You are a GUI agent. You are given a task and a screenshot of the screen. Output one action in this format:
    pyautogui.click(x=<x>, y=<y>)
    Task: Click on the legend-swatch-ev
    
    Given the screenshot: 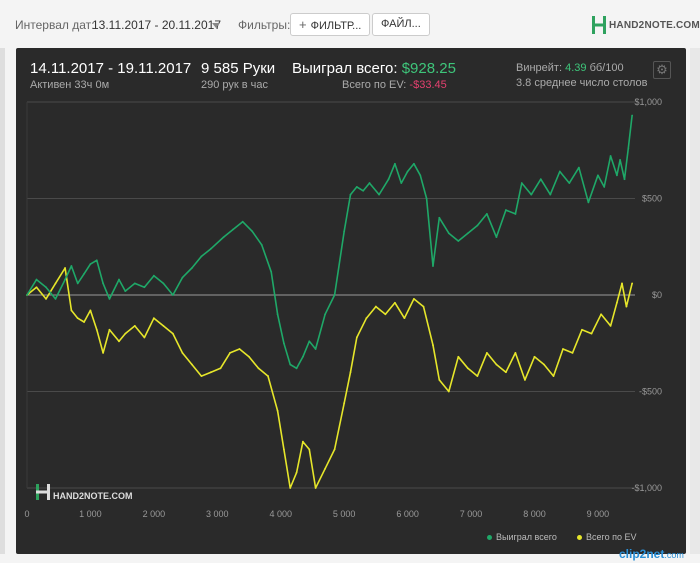 What is the action you would take?
    pyautogui.click(x=579, y=538)
    